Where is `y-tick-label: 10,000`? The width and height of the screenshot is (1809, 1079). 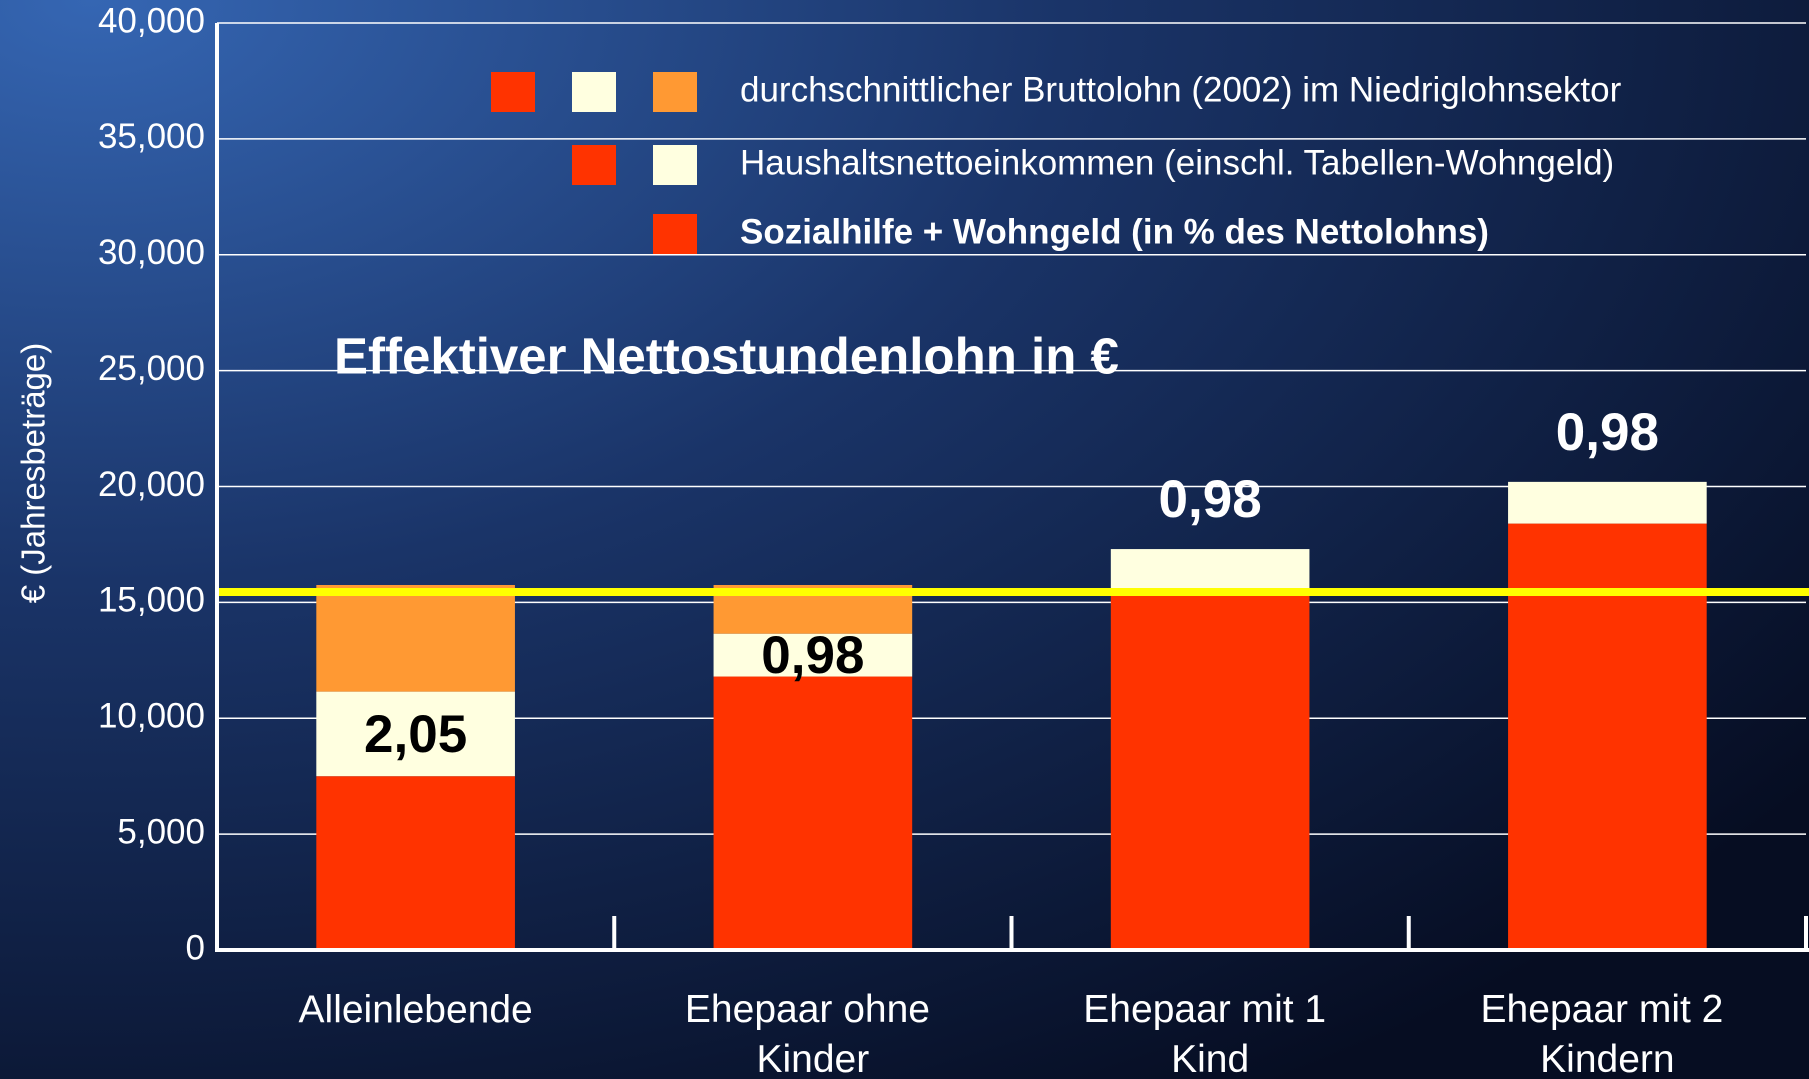 y-tick-label: 10,000 is located at coordinates (151, 716).